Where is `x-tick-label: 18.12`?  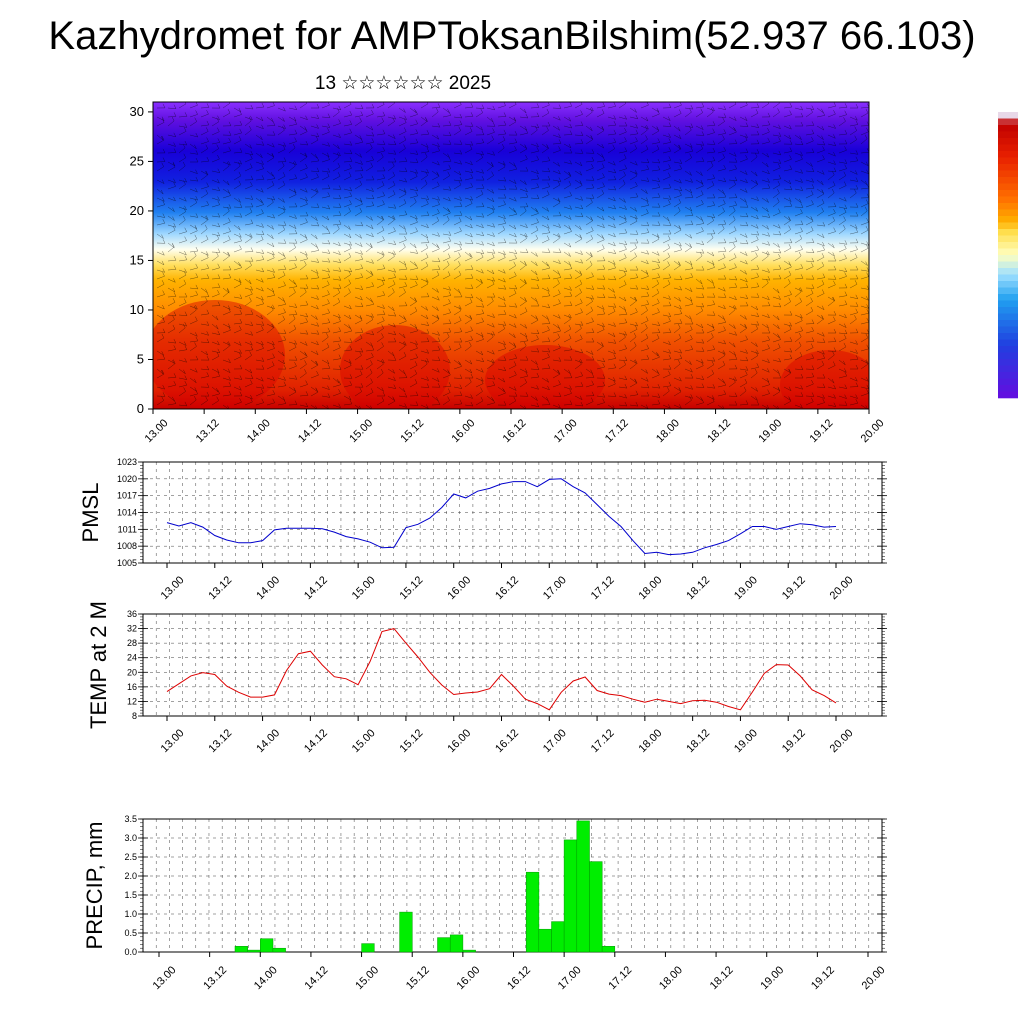 x-tick-label: 18.12 is located at coordinates (719, 431).